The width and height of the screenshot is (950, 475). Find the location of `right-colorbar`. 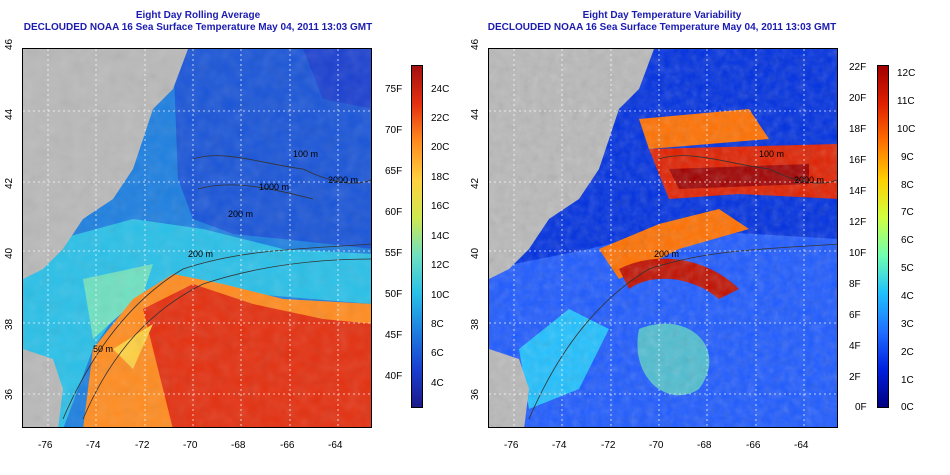

right-colorbar is located at coordinates (883, 236).